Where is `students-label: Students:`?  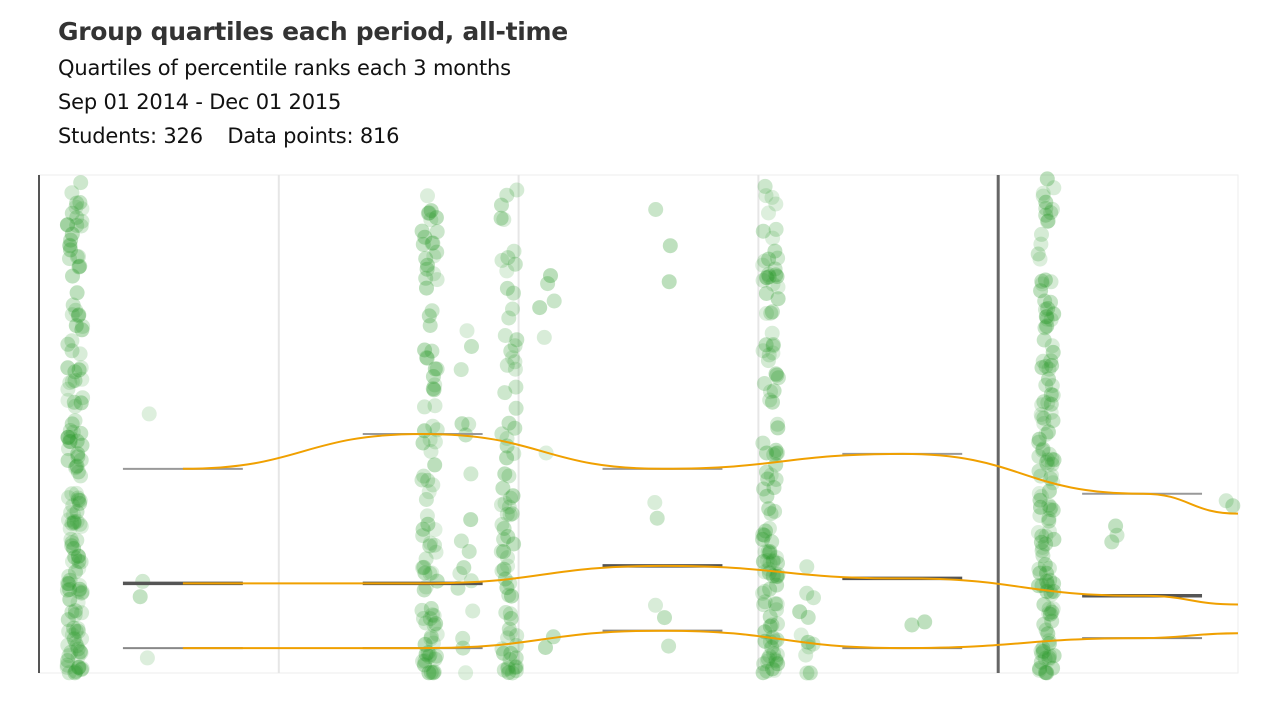 students-label: Students: is located at coordinates (107, 136).